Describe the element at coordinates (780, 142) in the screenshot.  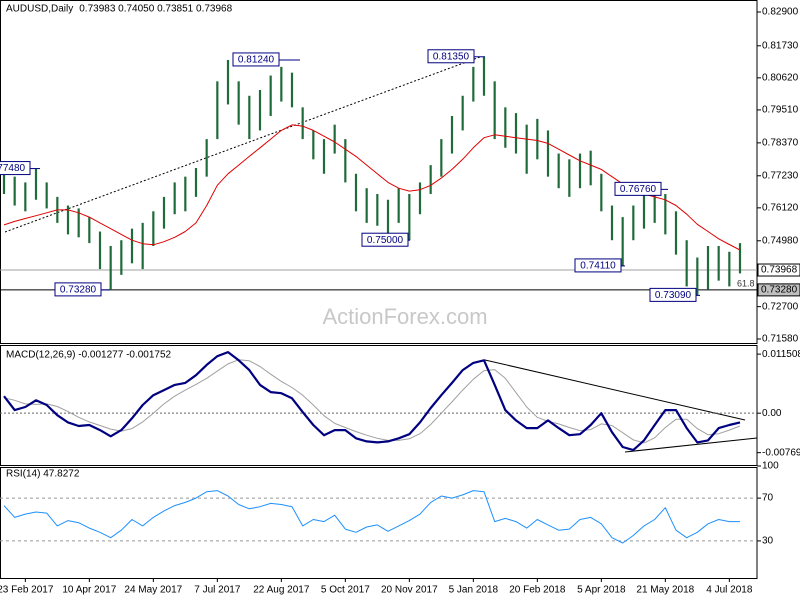
I see `y-tick-label: 0.78370` at that location.